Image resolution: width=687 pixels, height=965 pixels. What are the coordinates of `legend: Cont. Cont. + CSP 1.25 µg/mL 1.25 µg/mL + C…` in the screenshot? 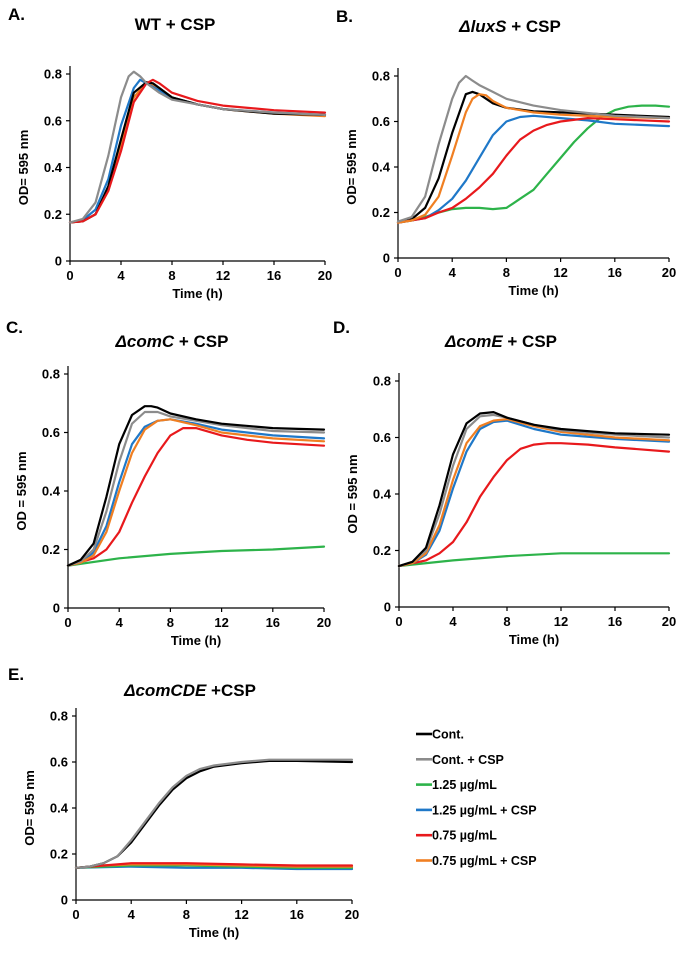 It's located at (476, 798).